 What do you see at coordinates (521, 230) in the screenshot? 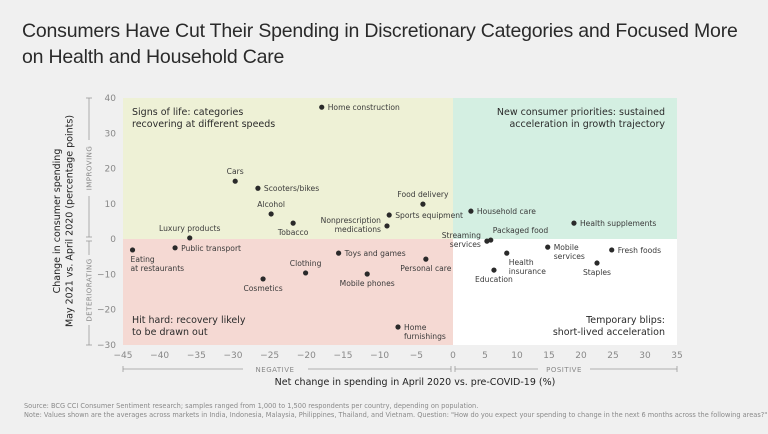
I see `data-point-label: Packaged food` at bounding box center [521, 230].